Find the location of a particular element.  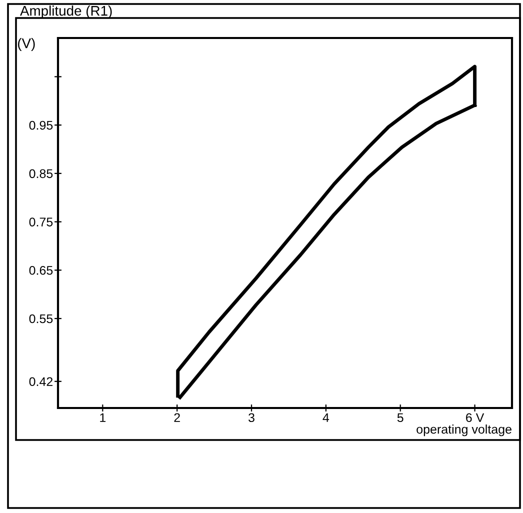

y-tick-label: 0.95 is located at coordinates (41, 125).